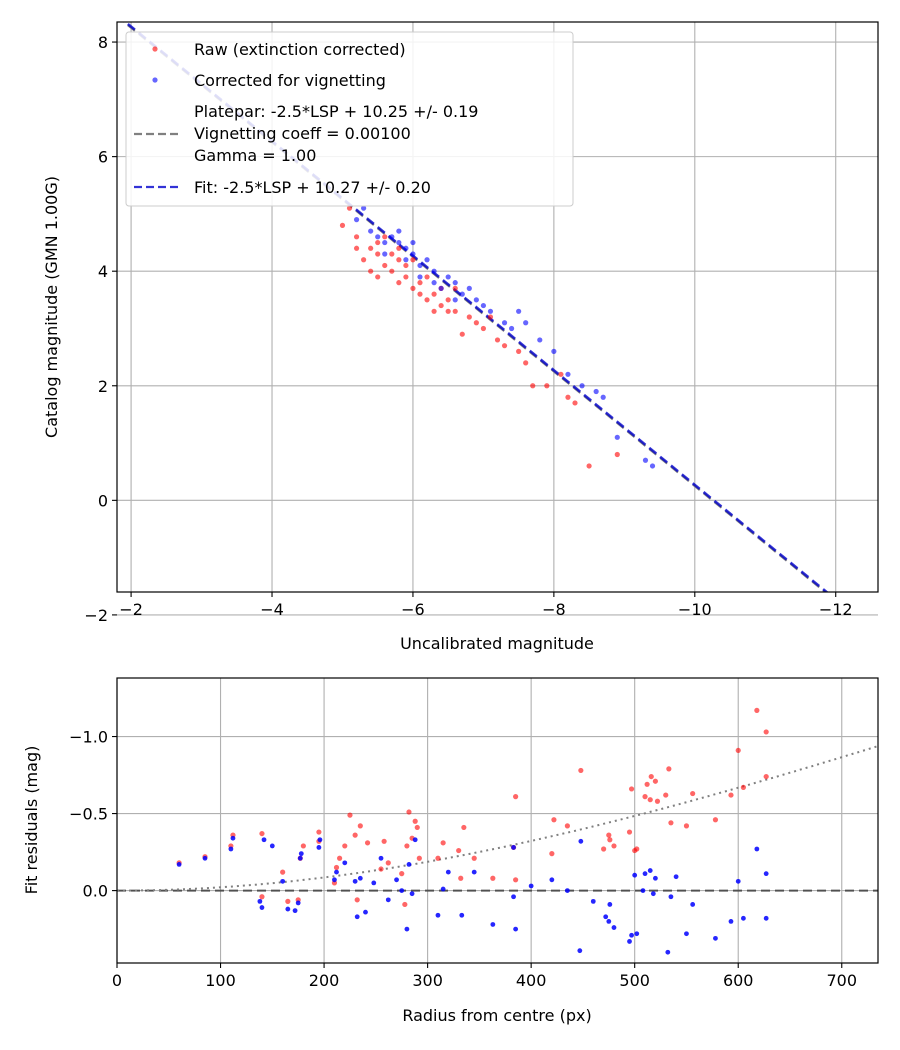 The width and height of the screenshot is (900, 1050). What do you see at coordinates (324, 980) in the screenshot?
I see `bottom-x-tick-label: 200` at bounding box center [324, 980].